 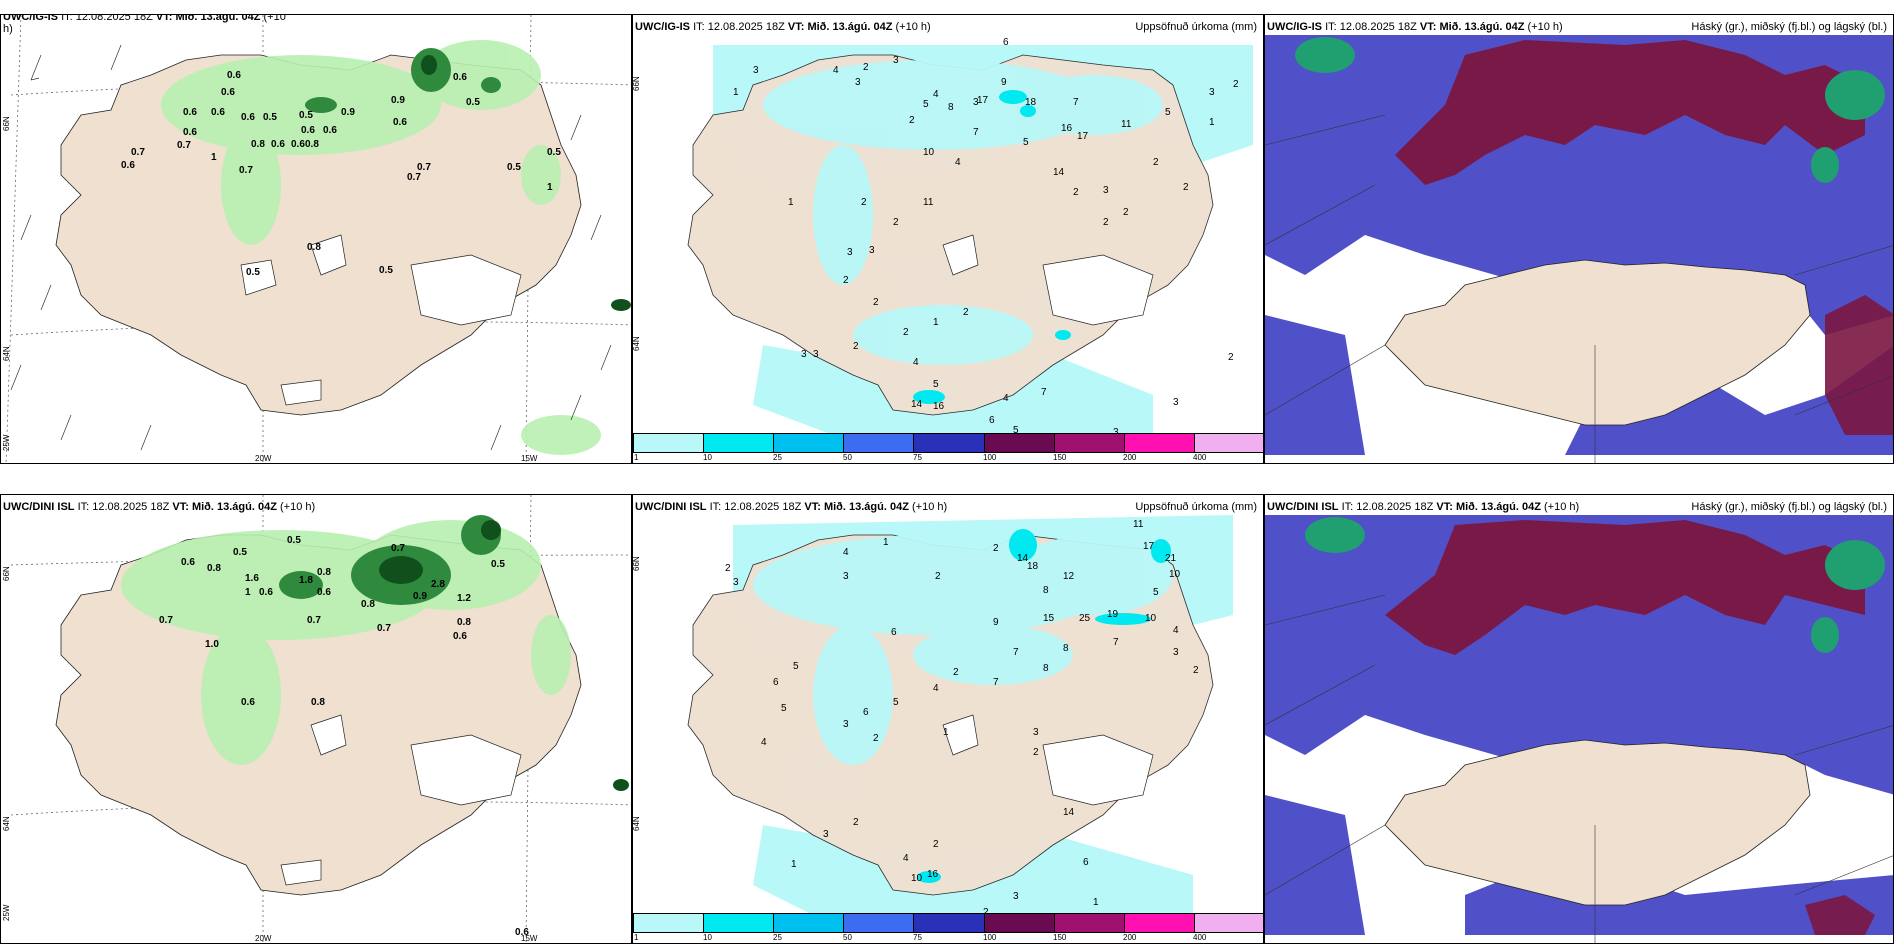 I want to click on colorbar-ticks: 1 10 25 50 75 100 150 200 400, so click(x=920, y=937).